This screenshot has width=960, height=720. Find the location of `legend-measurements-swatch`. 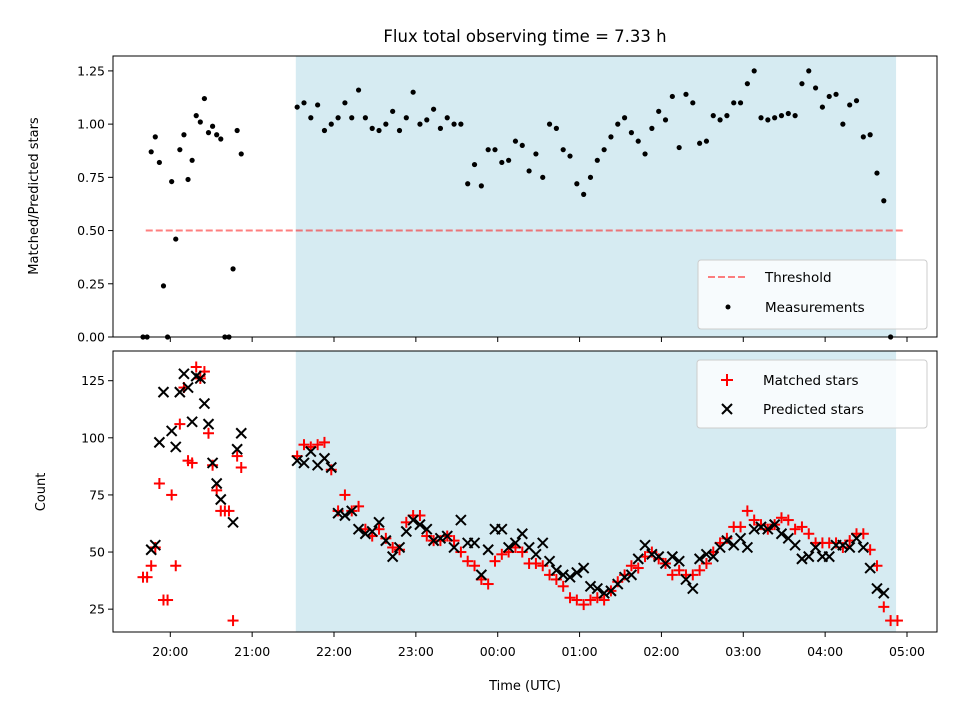

legend-measurements-swatch is located at coordinates (728, 307).